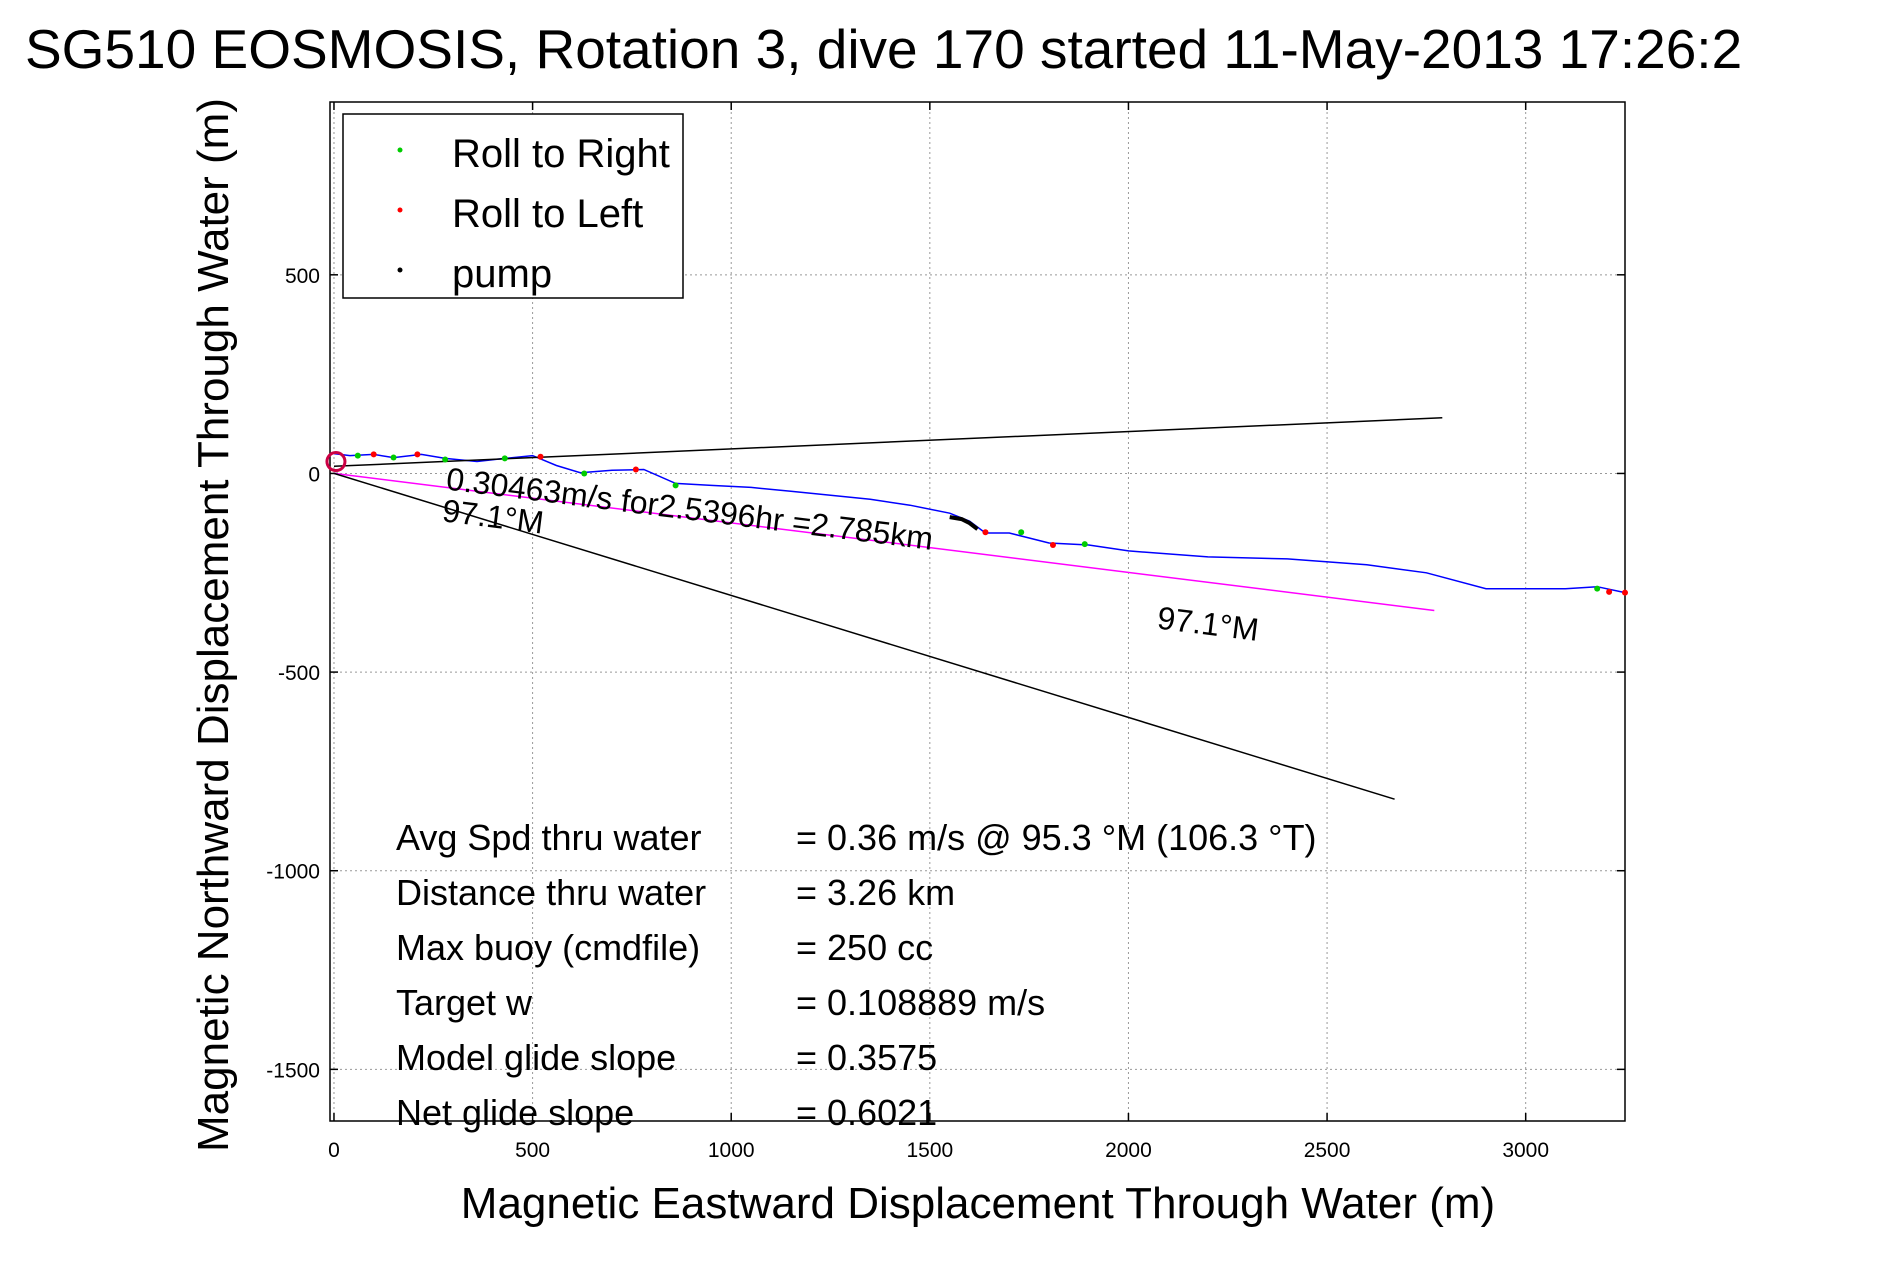 The image size is (1891, 1262). Describe the element at coordinates (293, 872) in the screenshot. I see `y-tick-label: -1000` at that location.